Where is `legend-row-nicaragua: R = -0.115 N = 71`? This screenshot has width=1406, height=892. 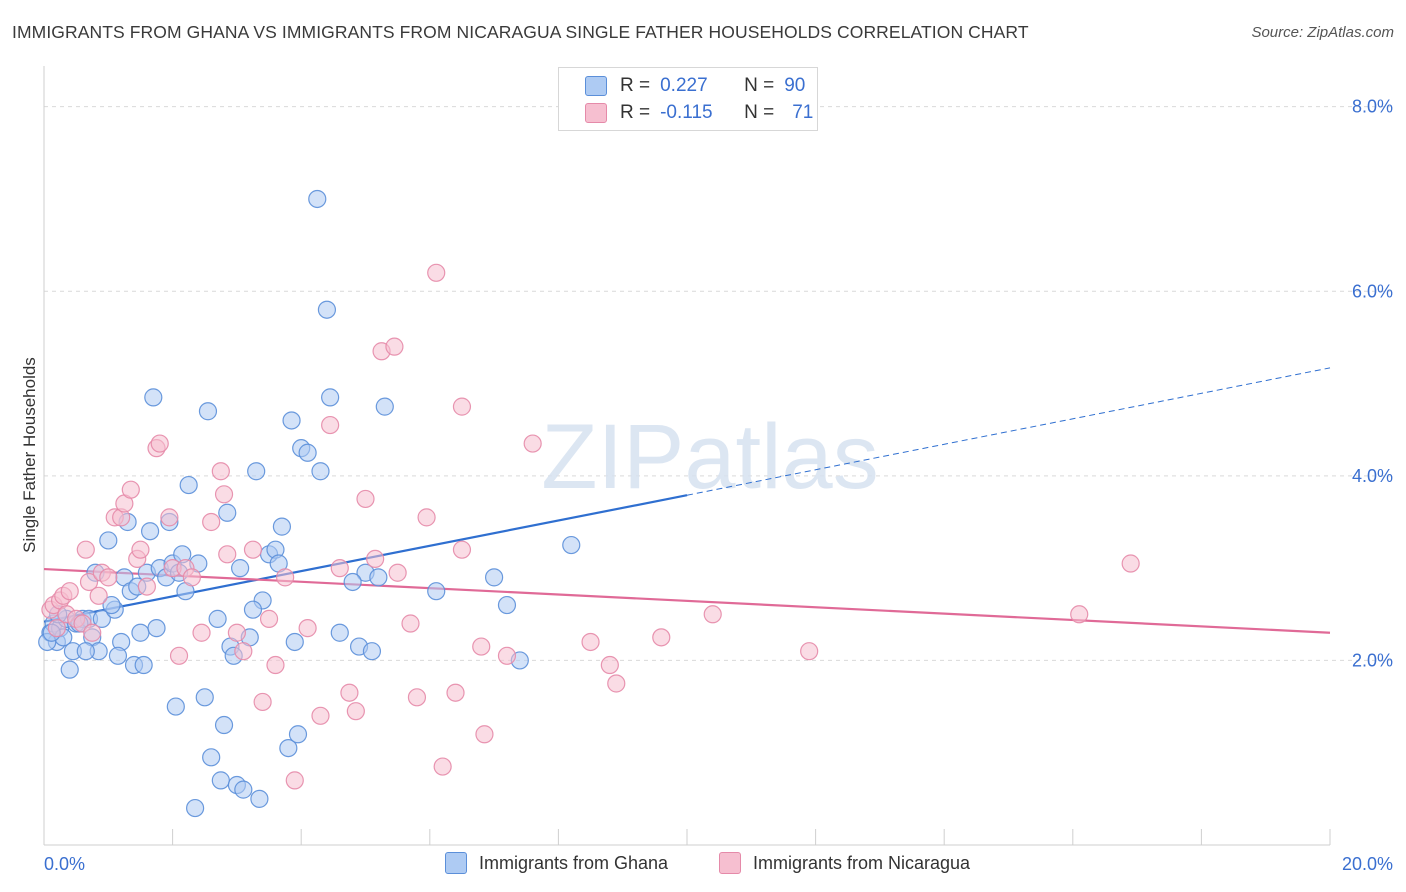
legend-row-nicaragua: R = -0.115 N = 71 is located at coordinates (699, 113).